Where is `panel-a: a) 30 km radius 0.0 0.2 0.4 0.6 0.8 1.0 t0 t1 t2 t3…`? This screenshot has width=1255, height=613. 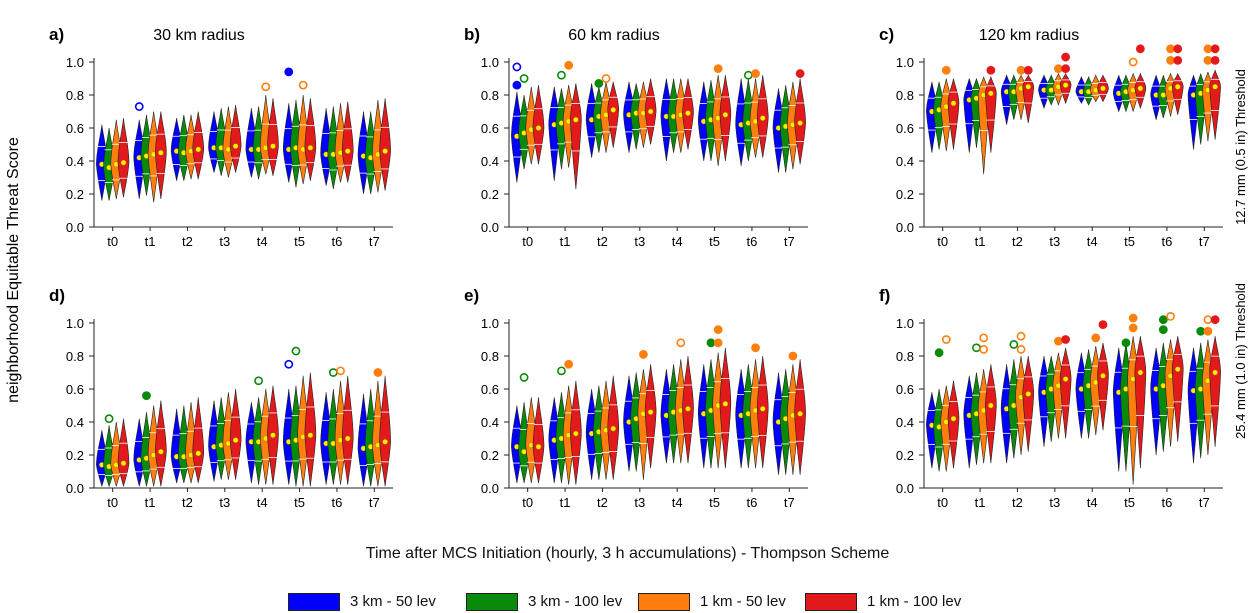 panel-a: a) 30 km radius 0.0 0.2 0.4 0.6 0.8 1.0 t0 t1 t2 t3… is located at coordinates (221, 137).